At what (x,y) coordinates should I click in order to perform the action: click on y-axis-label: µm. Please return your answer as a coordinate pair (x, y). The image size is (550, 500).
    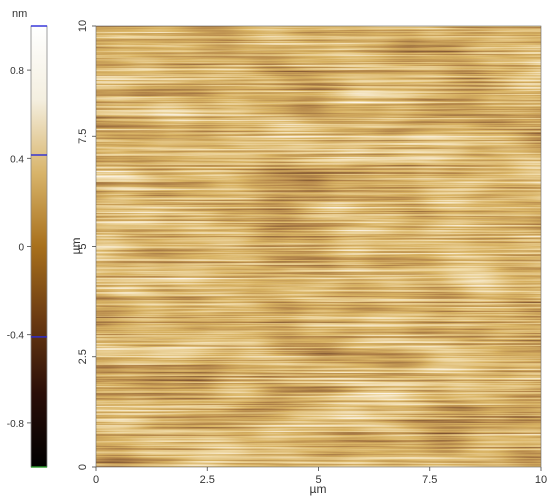
    Looking at the image, I should click on (76, 246).